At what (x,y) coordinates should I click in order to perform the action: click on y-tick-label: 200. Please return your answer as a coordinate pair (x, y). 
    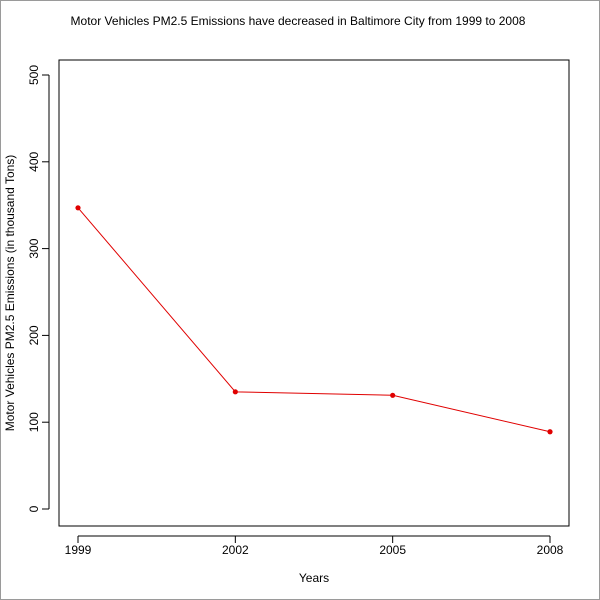
    Looking at the image, I should click on (34, 335).